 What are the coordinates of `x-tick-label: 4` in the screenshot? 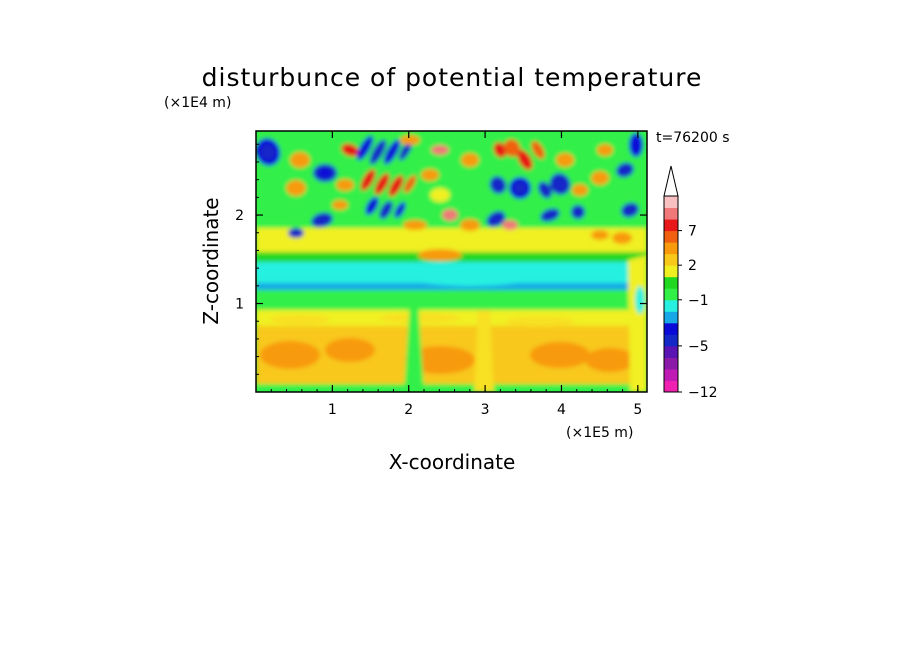 It's located at (561, 410).